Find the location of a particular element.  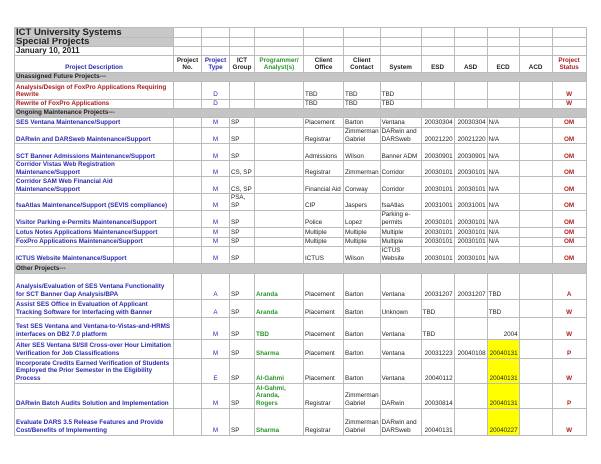

column-header-6: Client Contact is located at coordinates (362, 64).